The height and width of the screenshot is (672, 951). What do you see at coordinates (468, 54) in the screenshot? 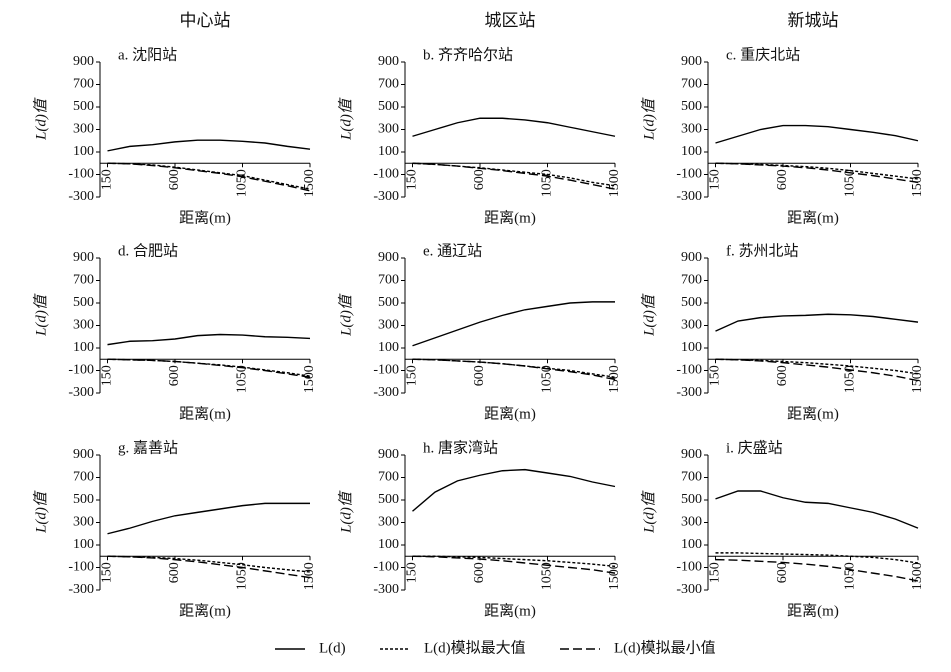
I see `chart-title: b. 齐齐哈尔站` at bounding box center [468, 54].